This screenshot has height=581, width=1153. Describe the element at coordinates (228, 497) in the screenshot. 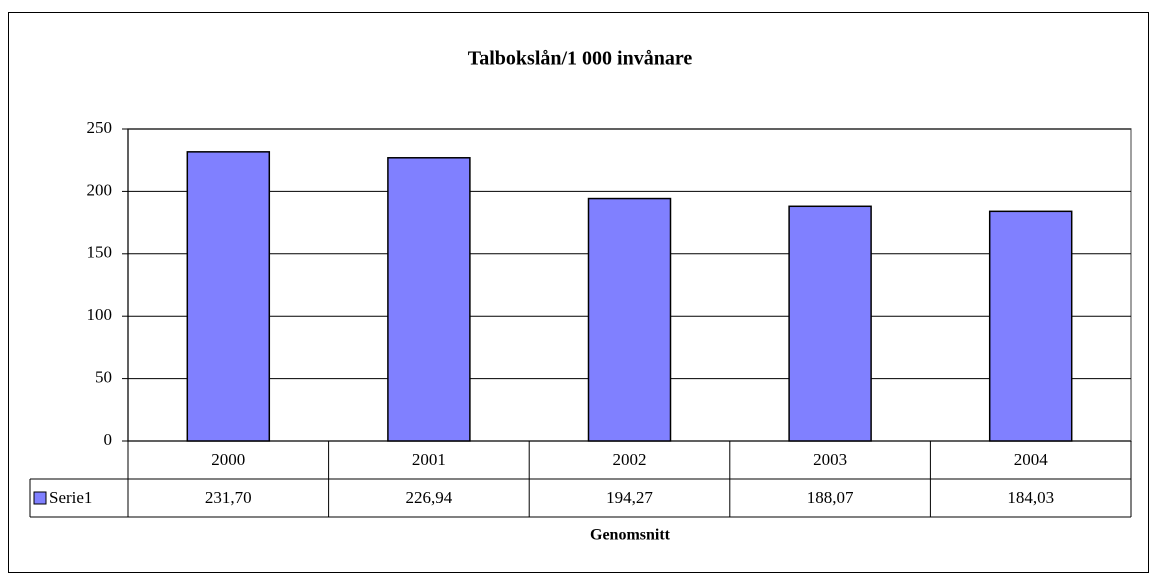

I see `data-label: 231,70` at that location.